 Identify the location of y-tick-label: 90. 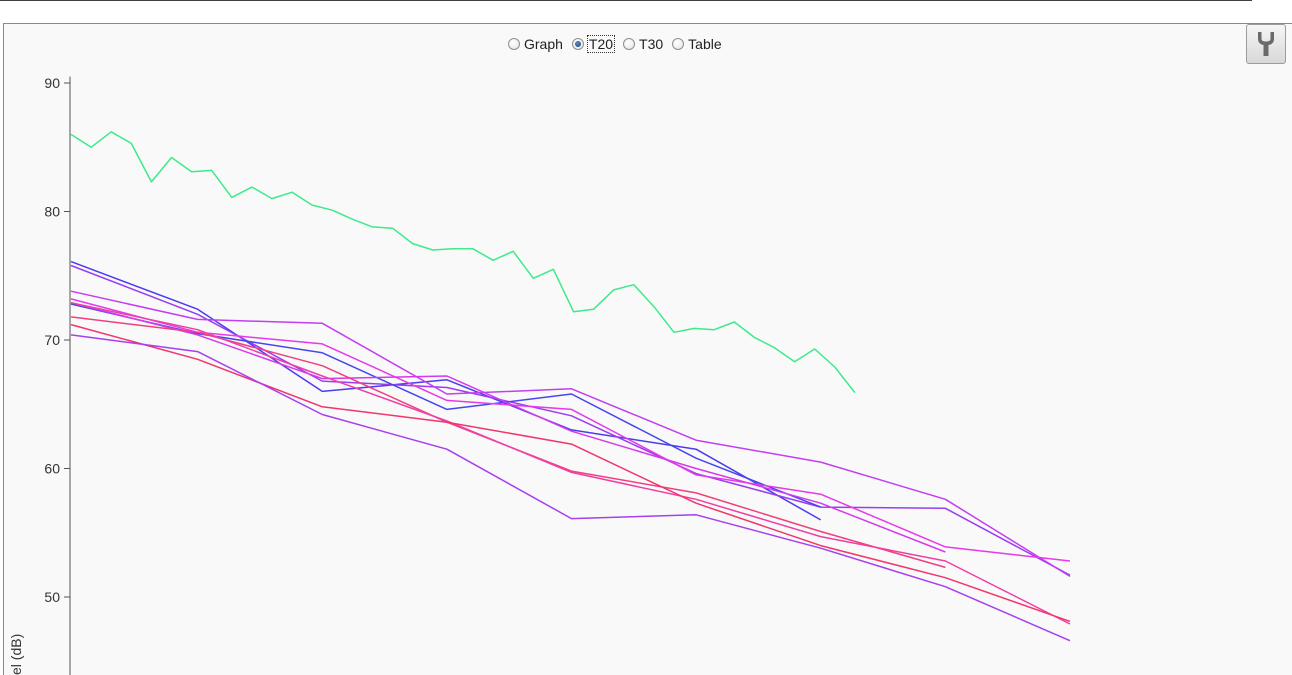
(52, 83).